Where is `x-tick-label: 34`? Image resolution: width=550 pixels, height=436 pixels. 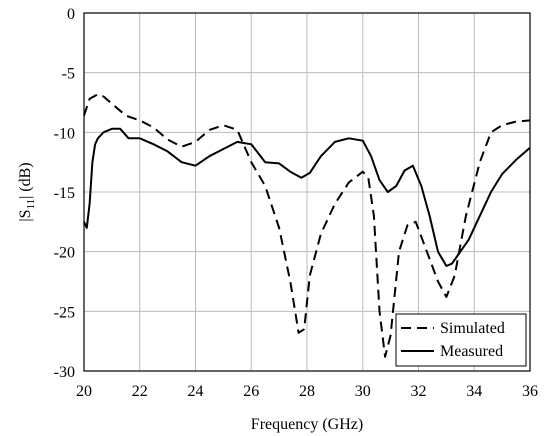 x-tick-label: 34 is located at coordinates (474, 391).